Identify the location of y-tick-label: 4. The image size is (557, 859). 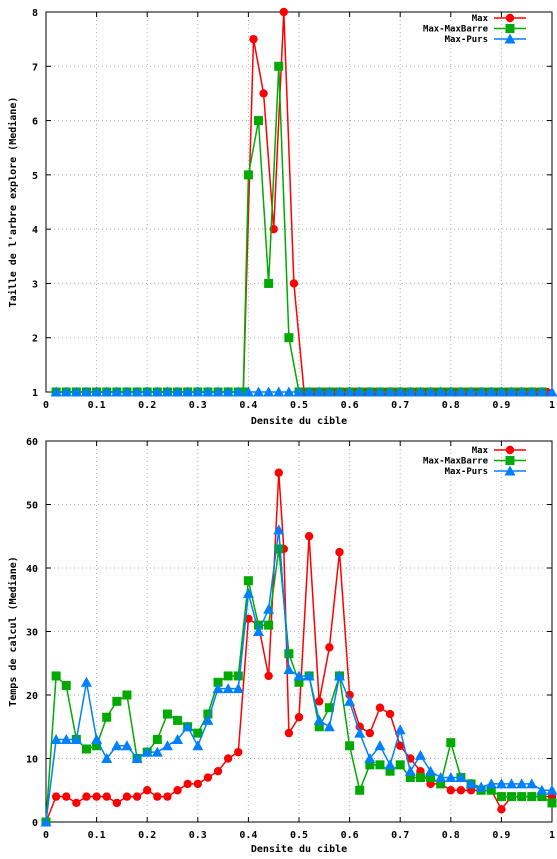
(35, 230).